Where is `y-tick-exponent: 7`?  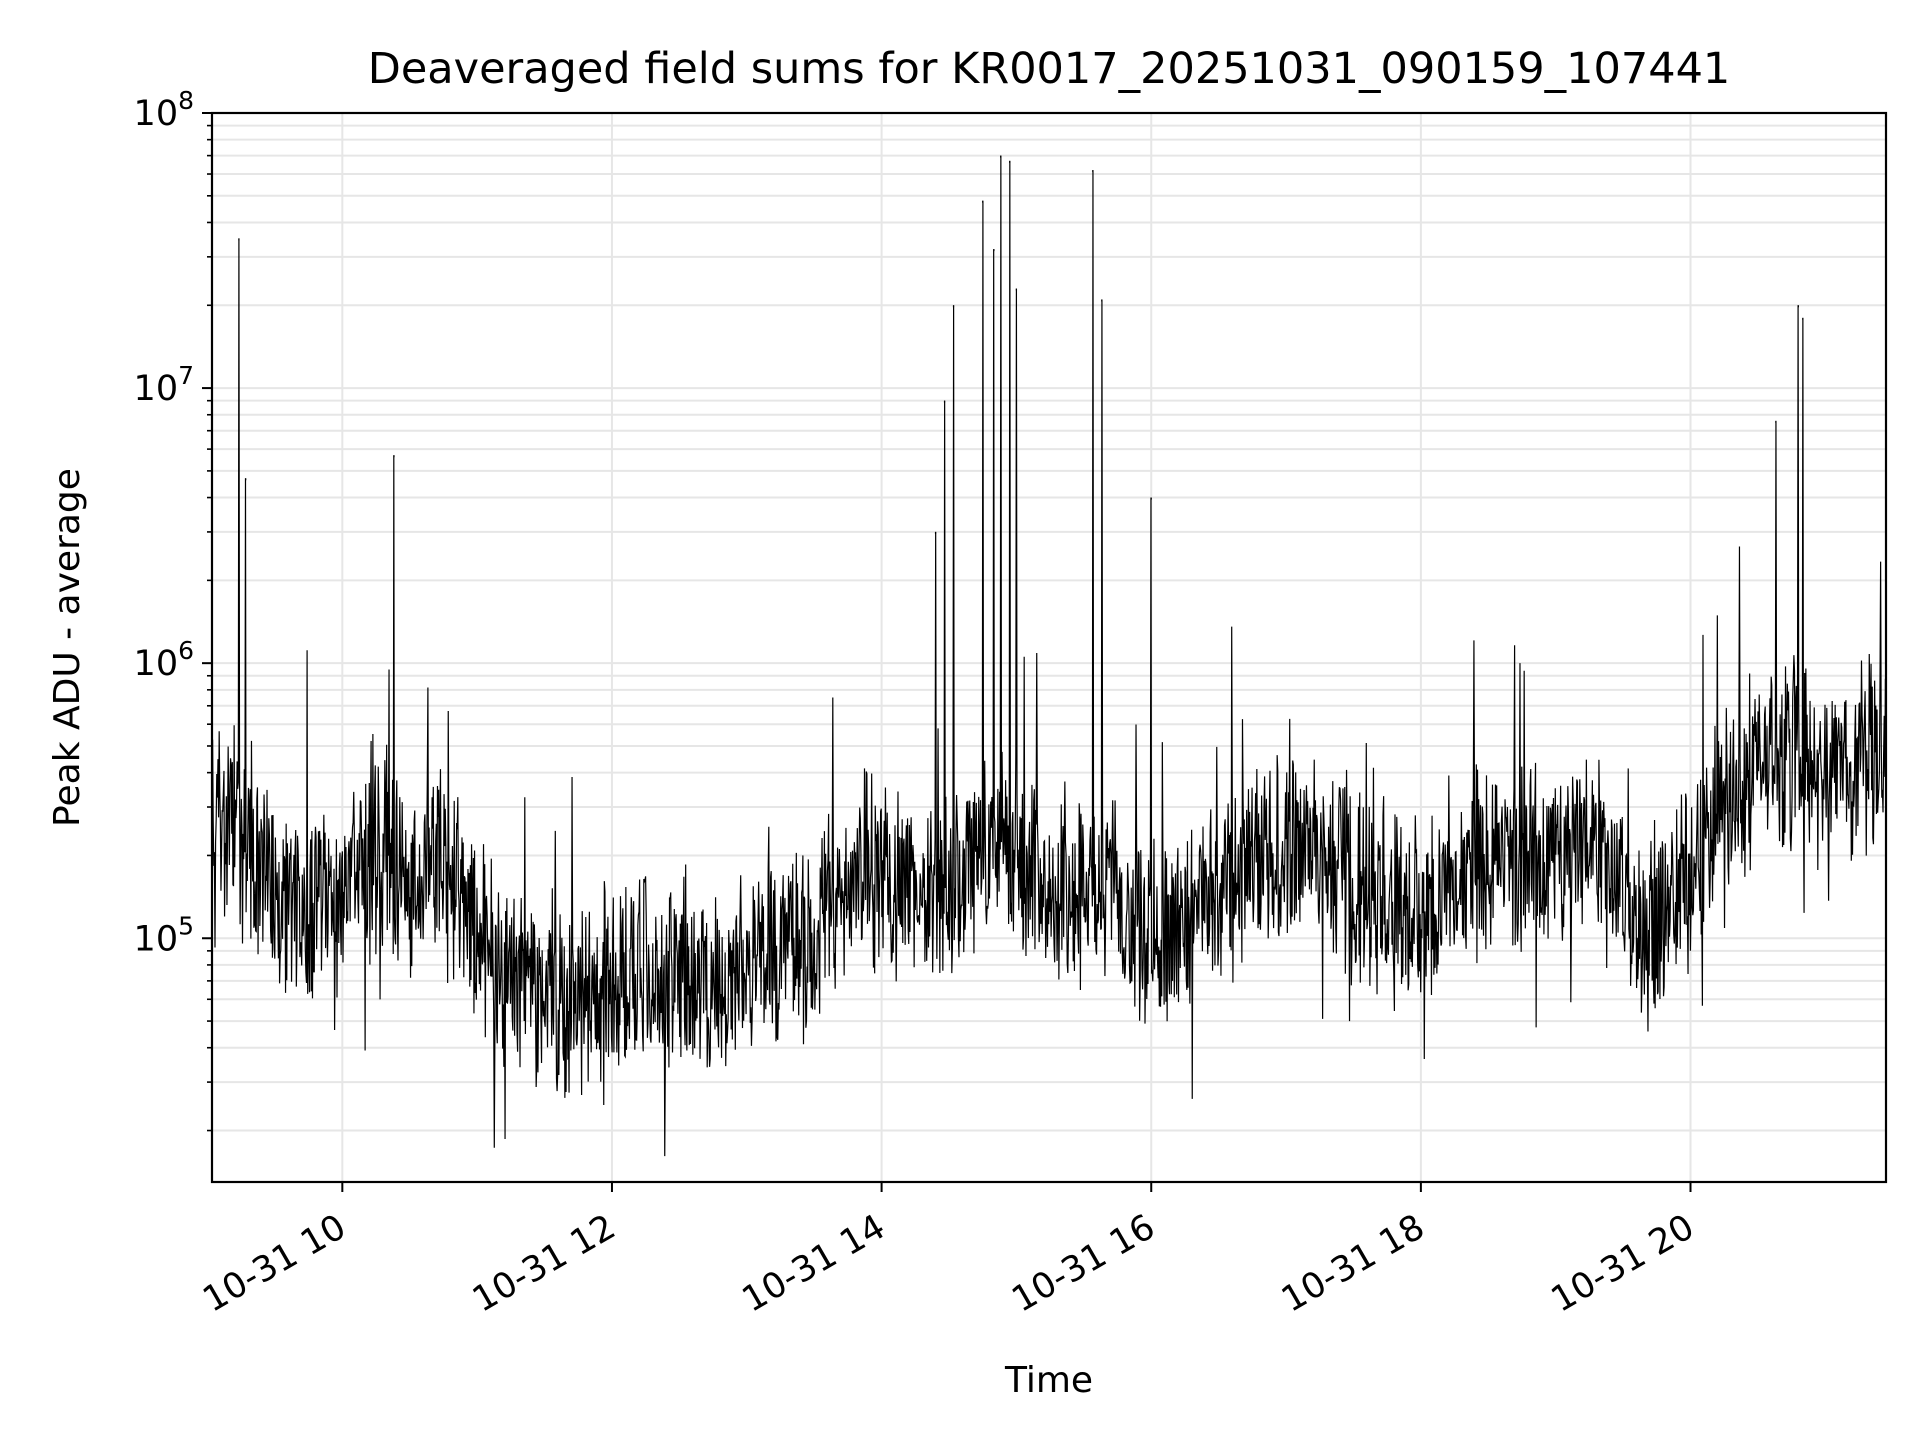 y-tick-exponent: 7 is located at coordinates (186, 375).